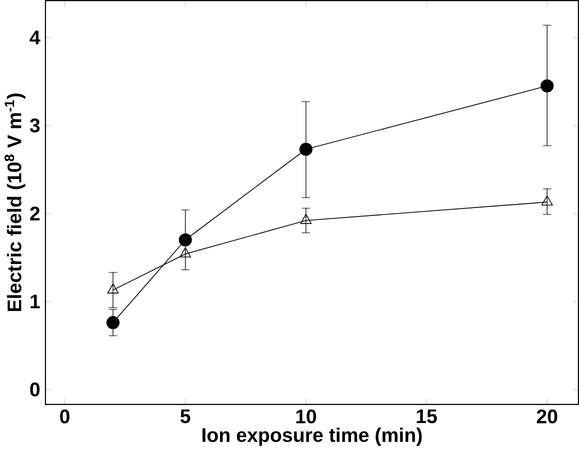 The width and height of the screenshot is (579, 450). Describe the element at coordinates (306, 416) in the screenshot. I see `x-tick-label: 10` at that location.